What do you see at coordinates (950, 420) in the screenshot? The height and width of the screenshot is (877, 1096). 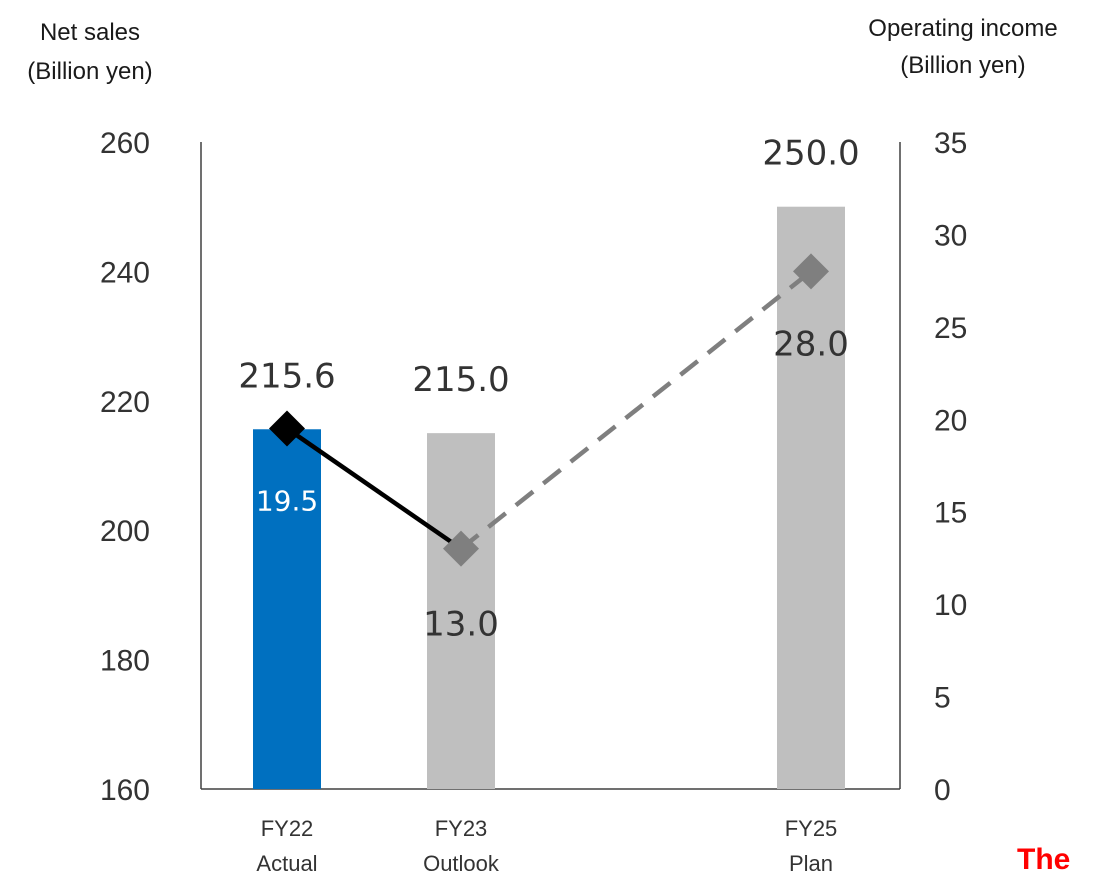 I see `right-tick-label: 20` at bounding box center [950, 420].